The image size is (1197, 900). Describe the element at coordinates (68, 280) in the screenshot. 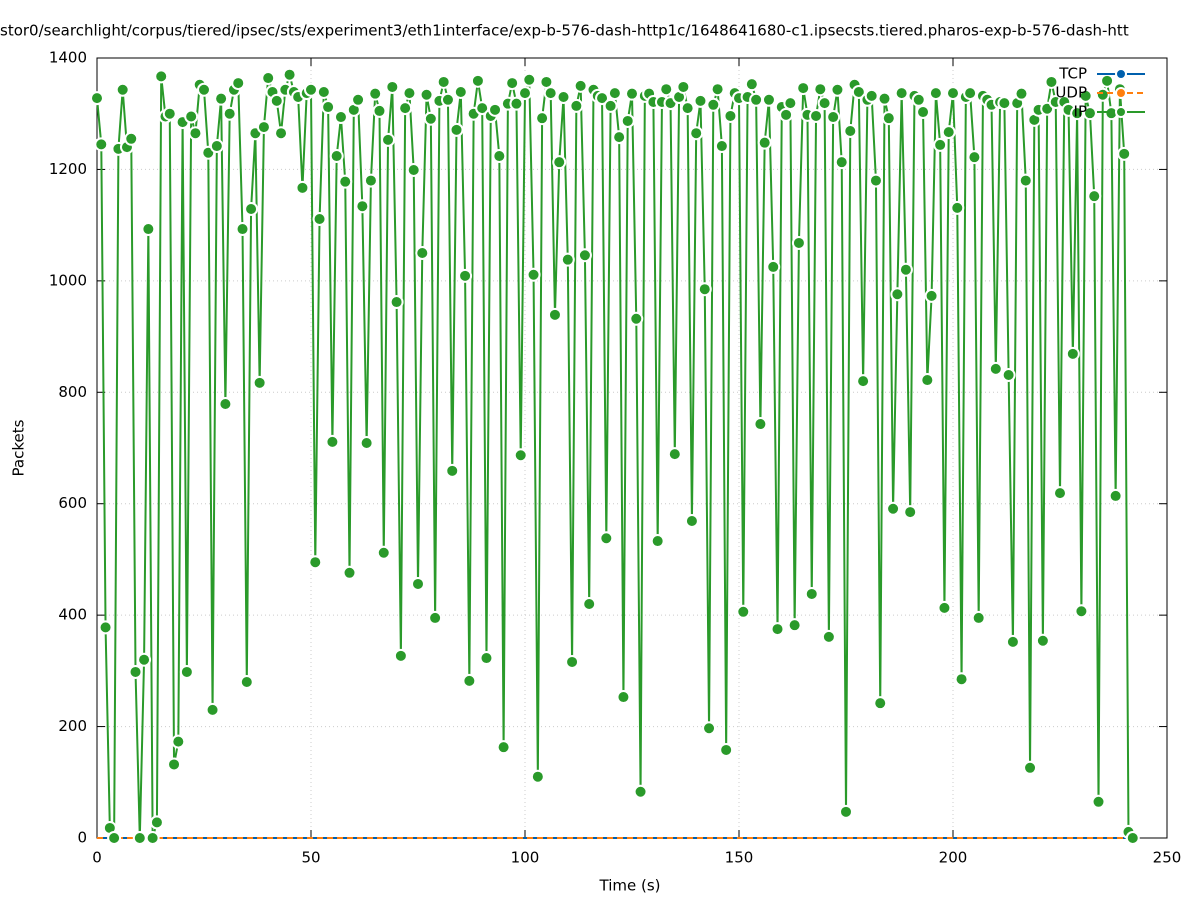

I see `y-tick-label: 1000` at that location.